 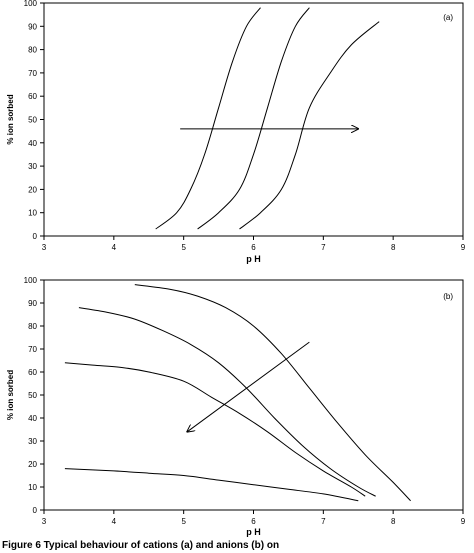 What do you see at coordinates (44, 247) in the screenshot?
I see `x-tick-label-a: 3` at bounding box center [44, 247].